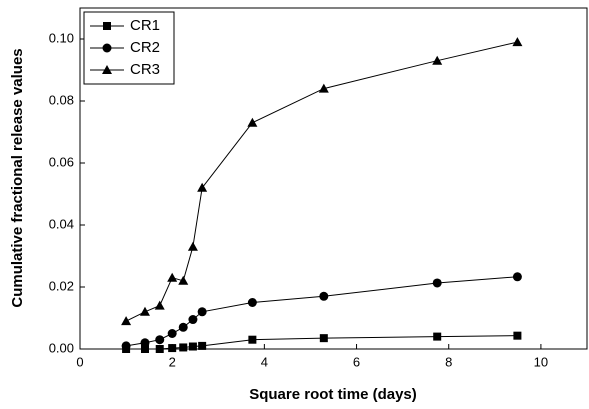 The height and width of the screenshot is (409, 589). Describe the element at coordinates (61, 285) in the screenshot. I see `y-tick-label: 0.02` at that location.